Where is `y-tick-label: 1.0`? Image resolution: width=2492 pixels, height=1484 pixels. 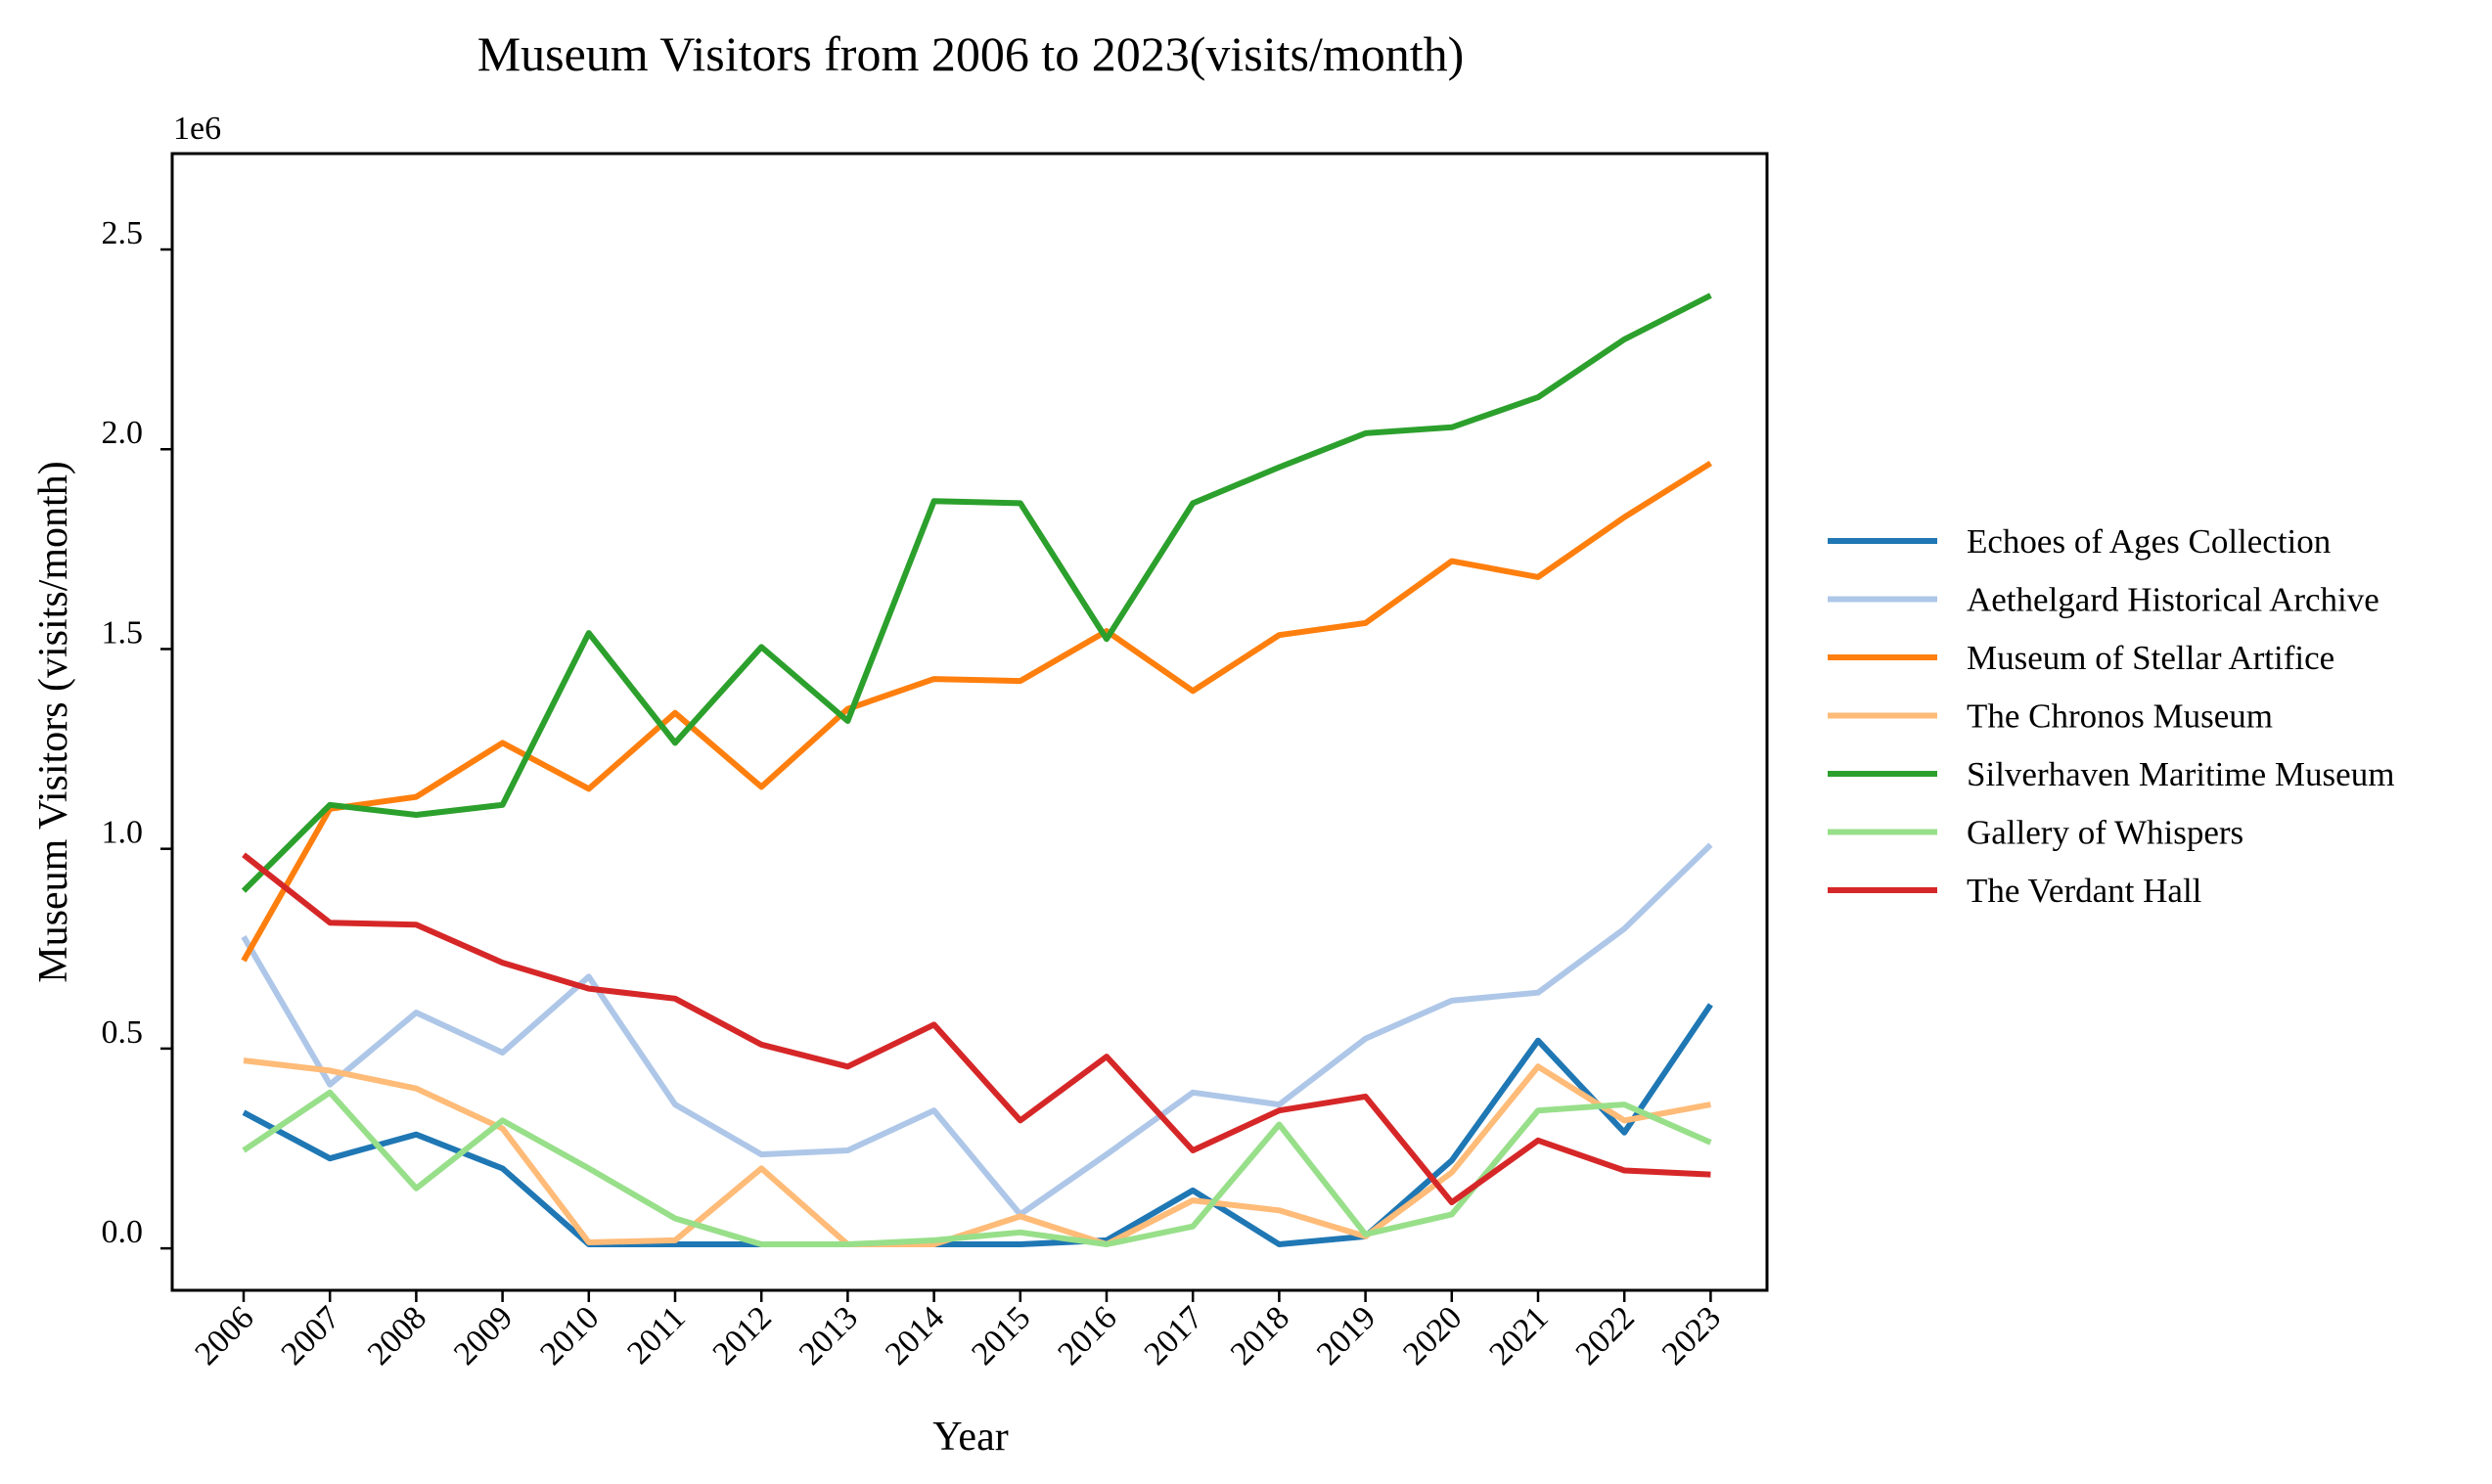 y-tick-label: 1.0 is located at coordinates (123, 833).